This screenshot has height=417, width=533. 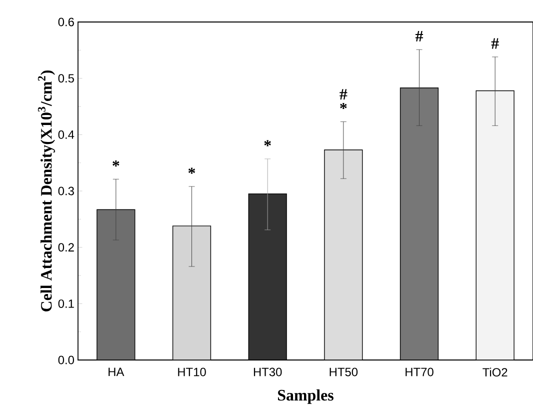 I want to click on x-tick-label: HT10, so click(x=192, y=372).